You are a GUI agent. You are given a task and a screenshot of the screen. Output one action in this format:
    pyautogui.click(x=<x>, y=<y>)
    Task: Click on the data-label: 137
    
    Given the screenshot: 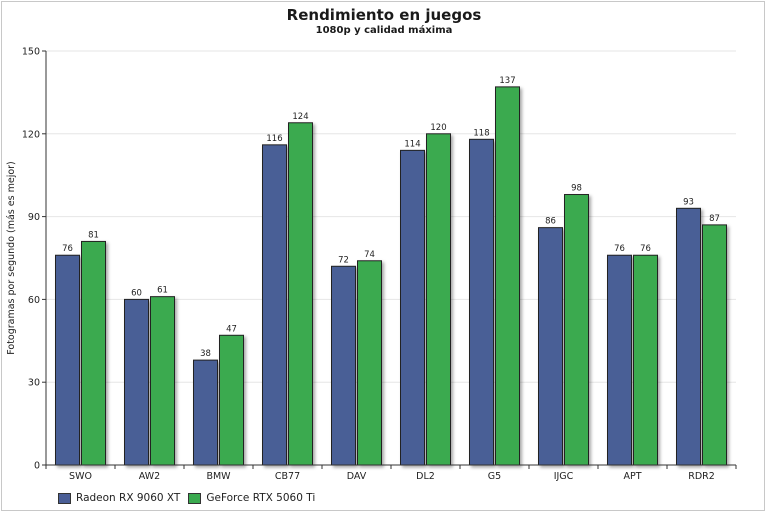 What is the action you would take?
    pyautogui.click(x=507, y=81)
    